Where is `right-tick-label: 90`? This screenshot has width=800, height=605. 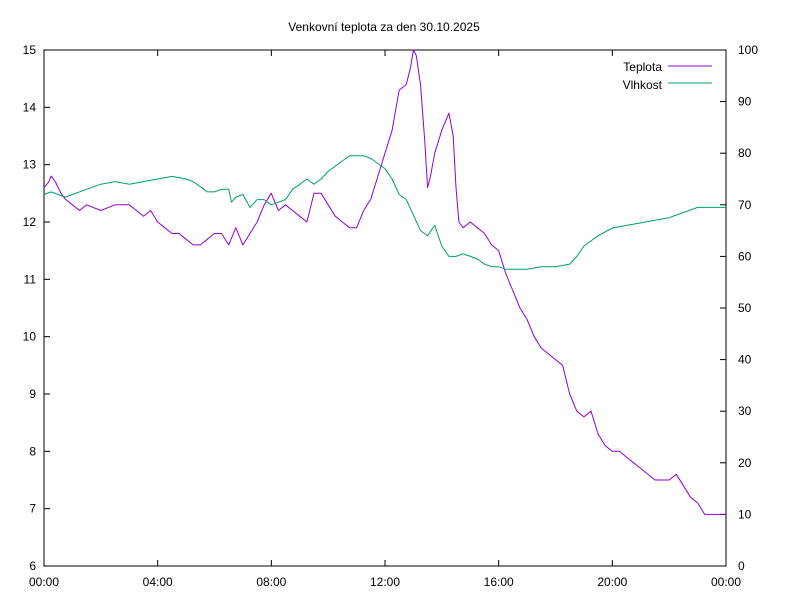 right-tick-label: 90 is located at coordinates (745, 102).